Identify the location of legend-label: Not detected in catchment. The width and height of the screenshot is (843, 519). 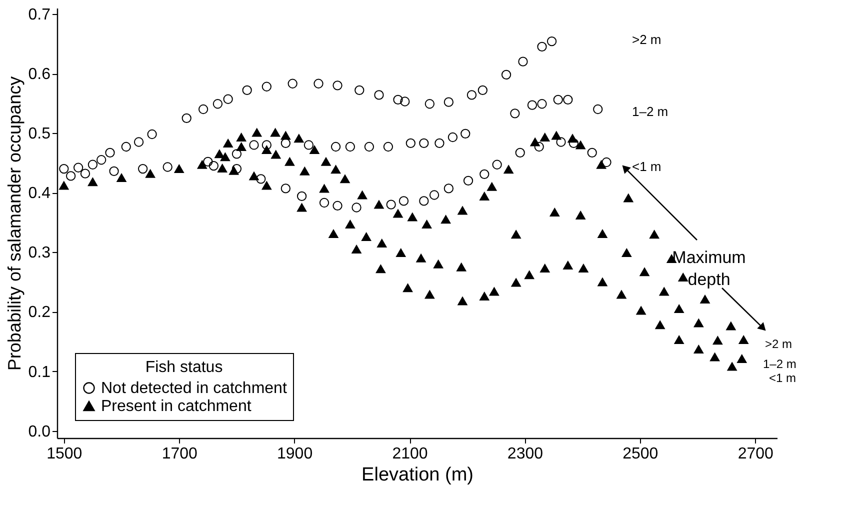
(194, 388).